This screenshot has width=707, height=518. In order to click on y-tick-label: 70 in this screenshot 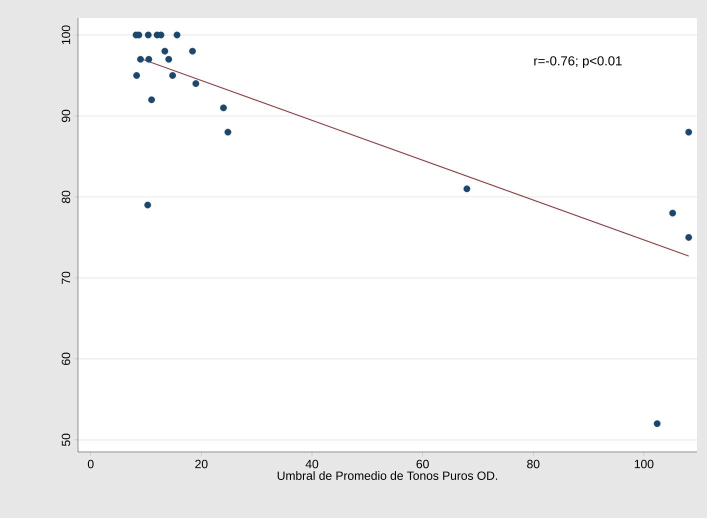, I will do `click(66, 278)`.